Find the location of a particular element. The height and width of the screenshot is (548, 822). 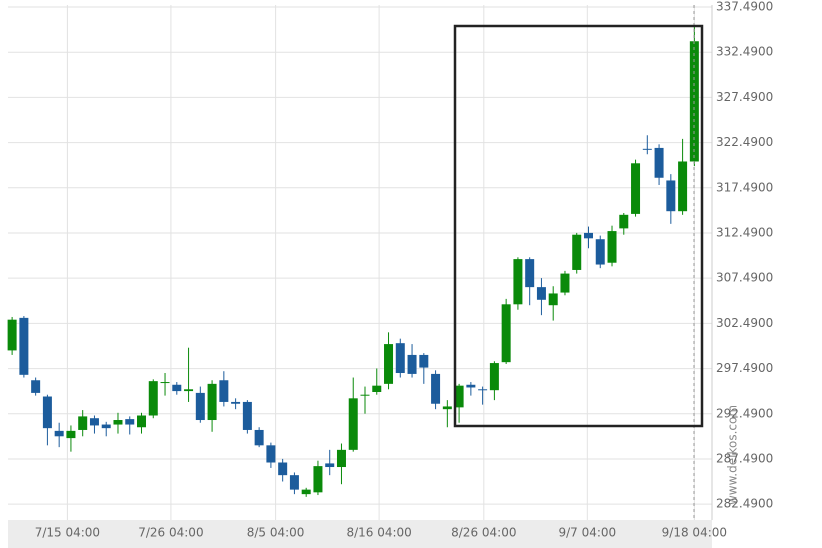

y-tick-label: 327.4900 is located at coordinates (744, 97).